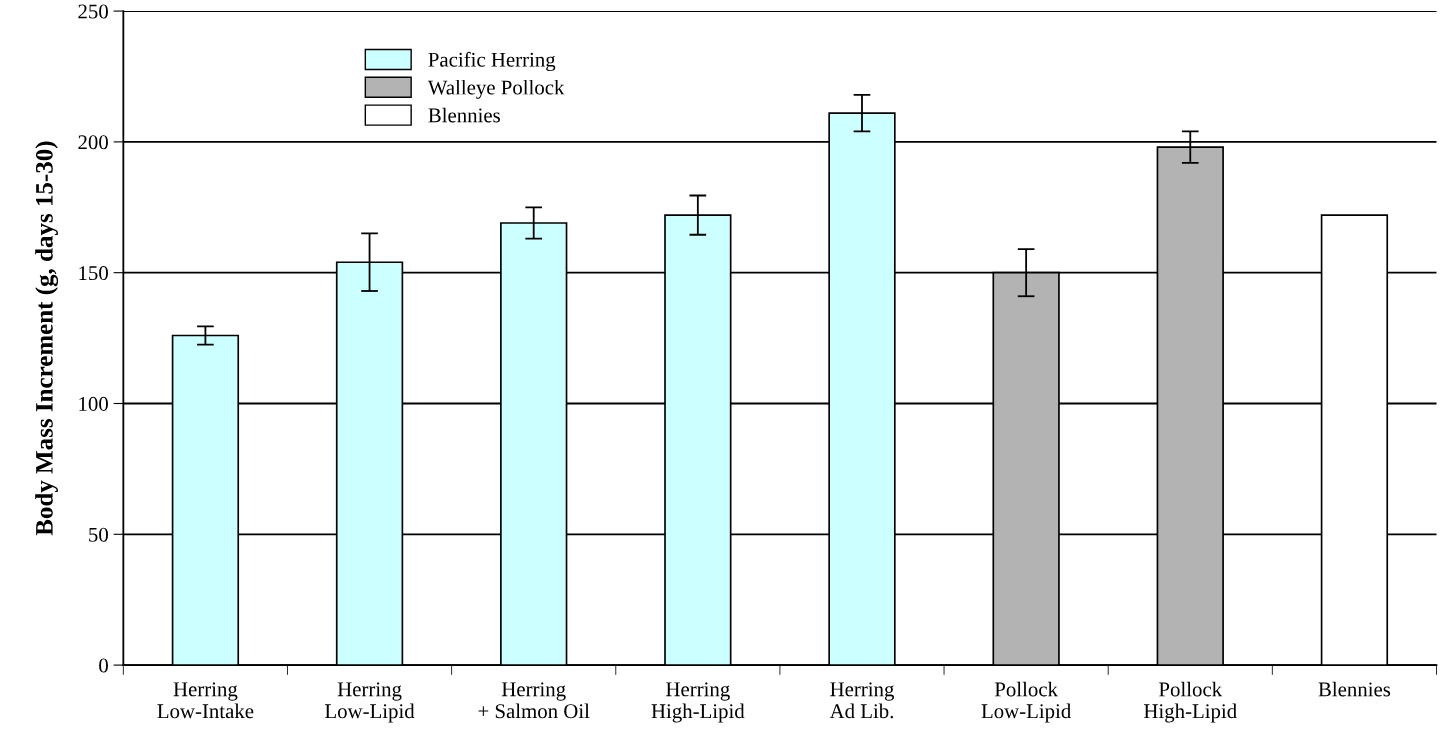  What do you see at coordinates (47, 338) in the screenshot?
I see `y-axis-title: Body Mass Increment (g, days 15-30)` at bounding box center [47, 338].